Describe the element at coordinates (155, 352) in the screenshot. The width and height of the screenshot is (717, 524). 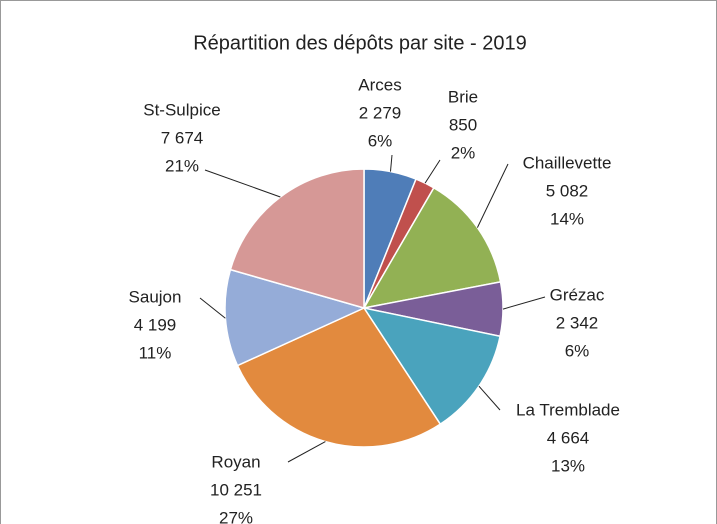
I see `percent-label: 11%` at that location.